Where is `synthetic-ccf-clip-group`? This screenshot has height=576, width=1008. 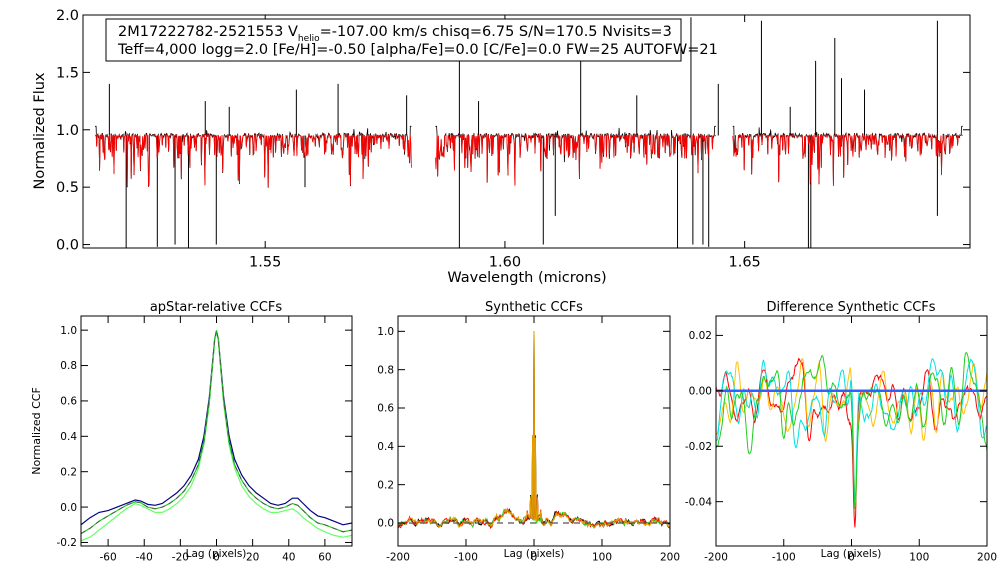
synthetic-ccf-clip-group is located at coordinates (534, 430).